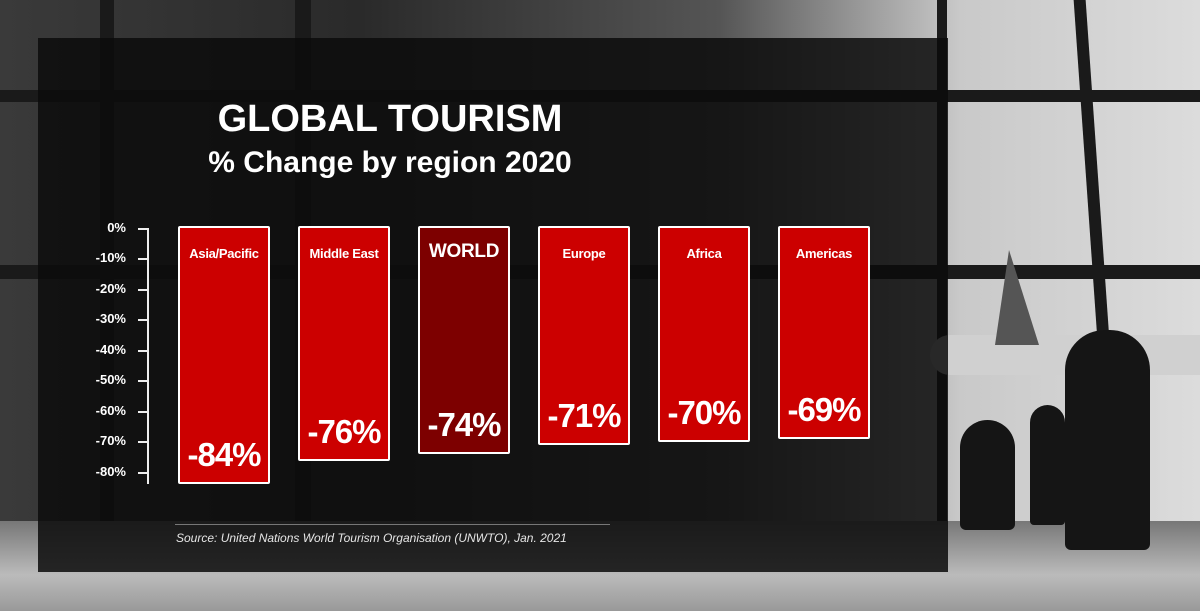 Image resolution: width=1200 pixels, height=611 pixels. I want to click on bar-label: WORLD, so click(464, 251).